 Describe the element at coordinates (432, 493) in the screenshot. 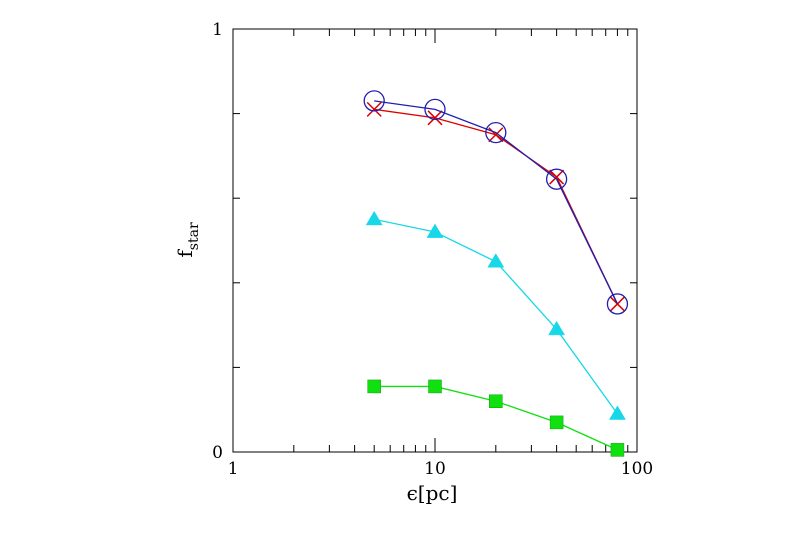

I see `x-axis-title: ϵ[pc]` at that location.